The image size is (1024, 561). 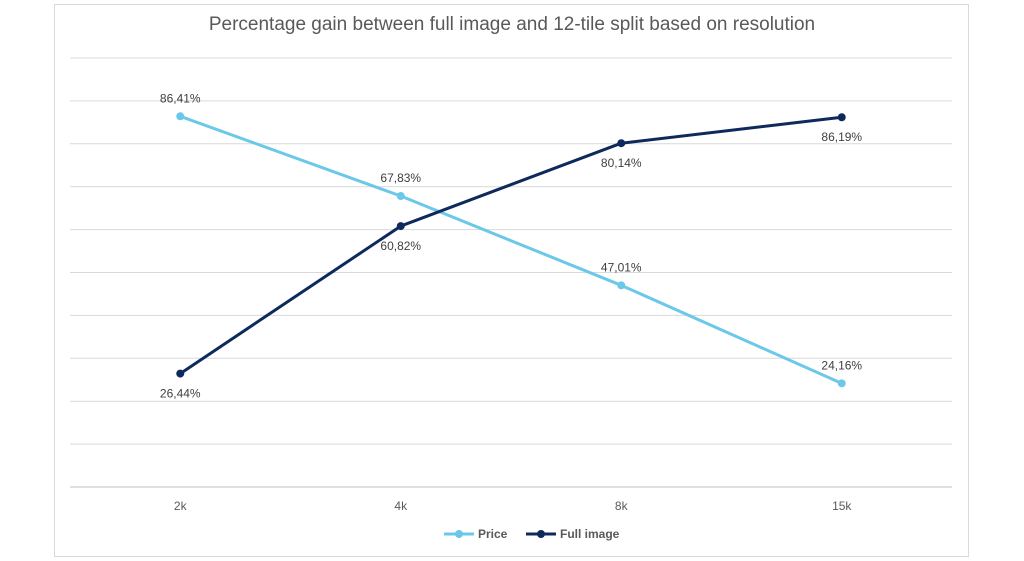 What do you see at coordinates (180, 98) in the screenshot?
I see `data-label: 86,41%` at bounding box center [180, 98].